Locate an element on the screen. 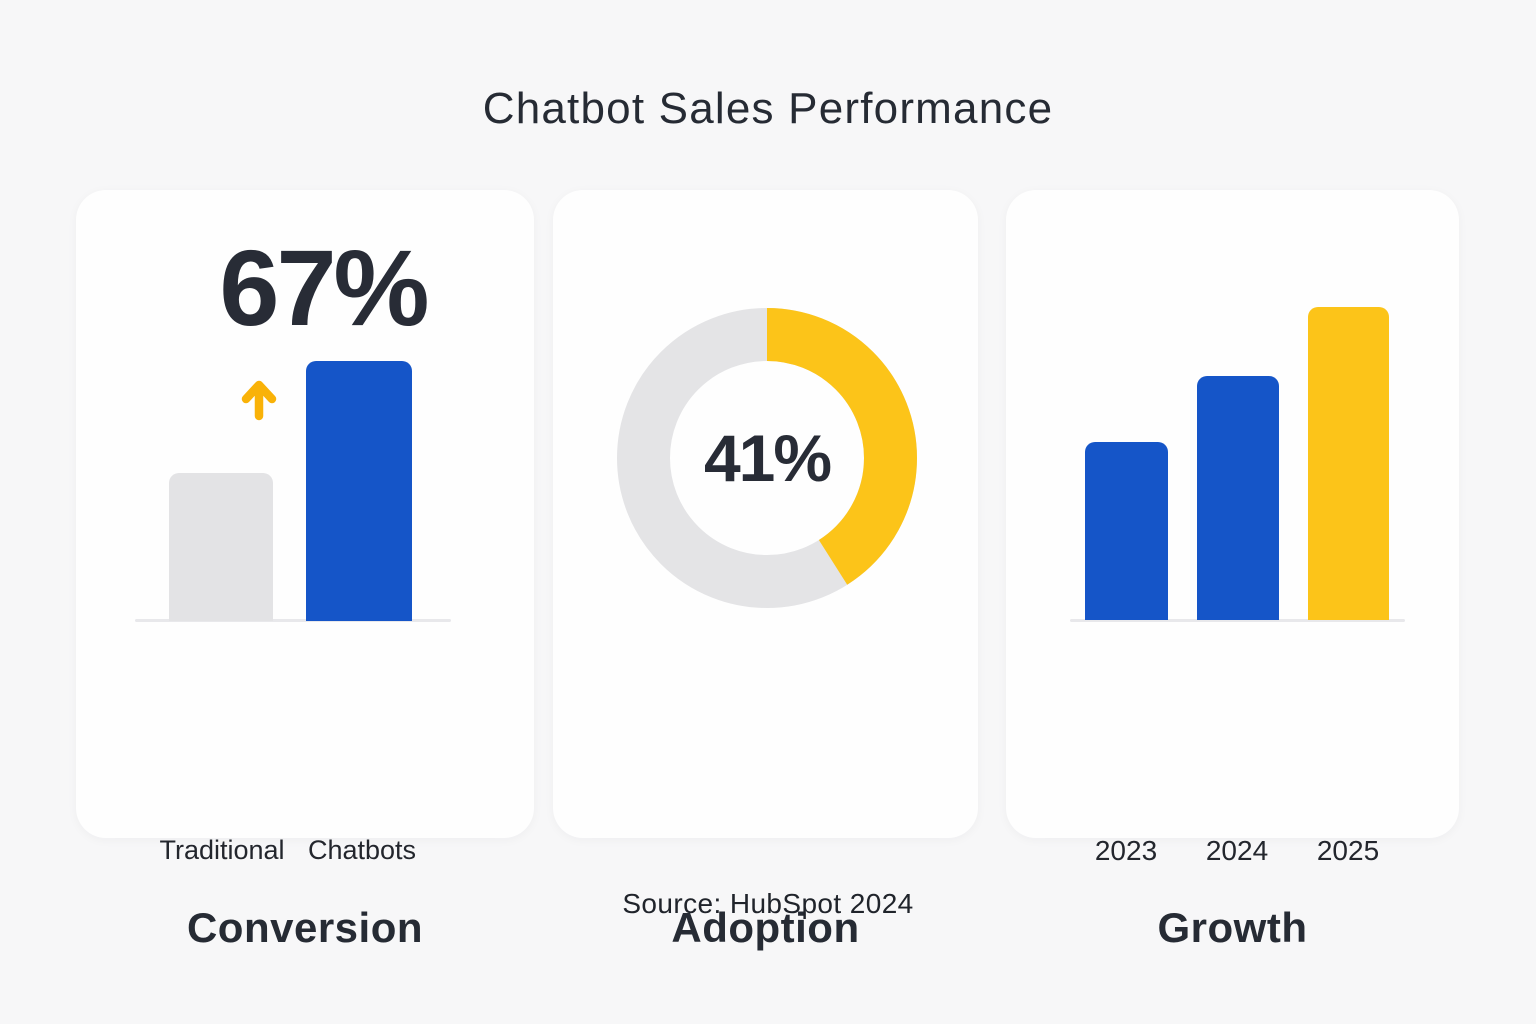  traditional-bar is located at coordinates (221, 546).